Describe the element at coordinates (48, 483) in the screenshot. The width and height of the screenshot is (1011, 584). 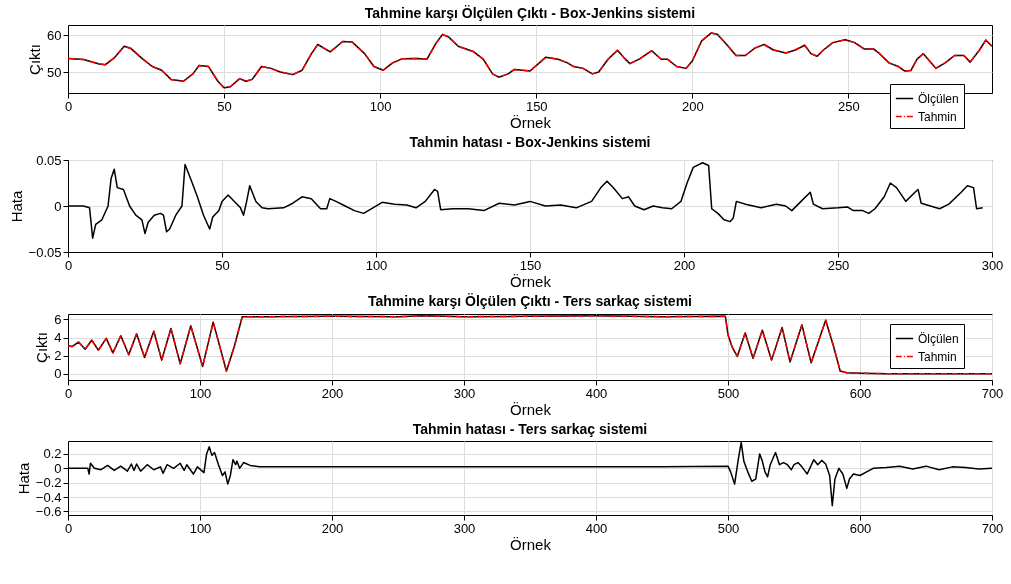
I see `y-tick-label: −0.2` at that location.